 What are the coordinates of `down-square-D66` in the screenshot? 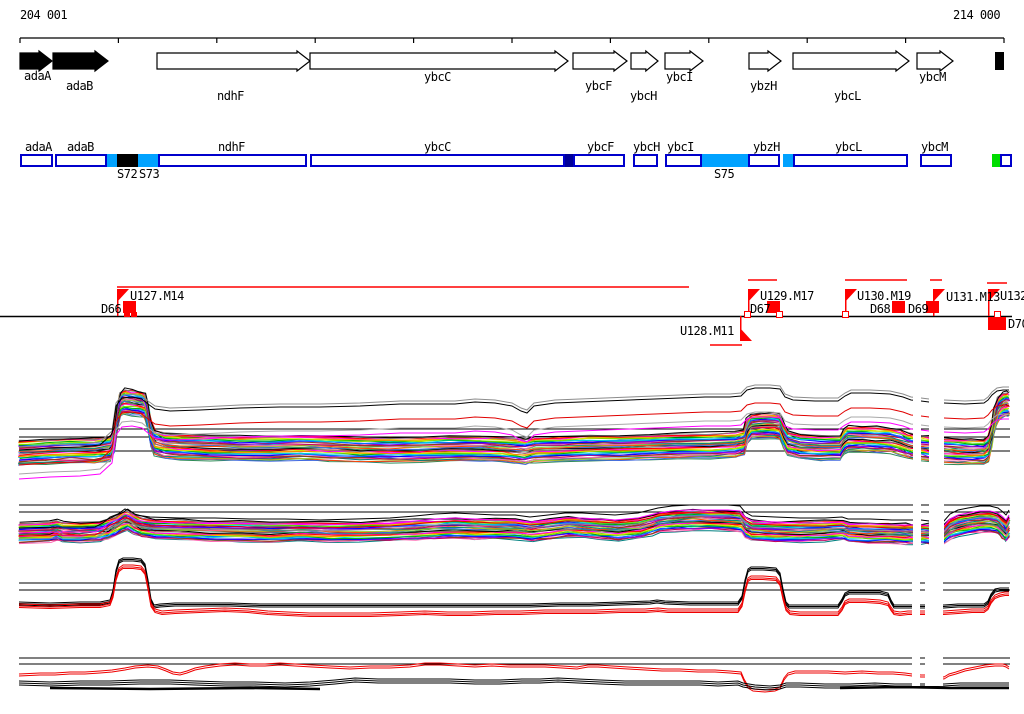 It's located at (129, 307).